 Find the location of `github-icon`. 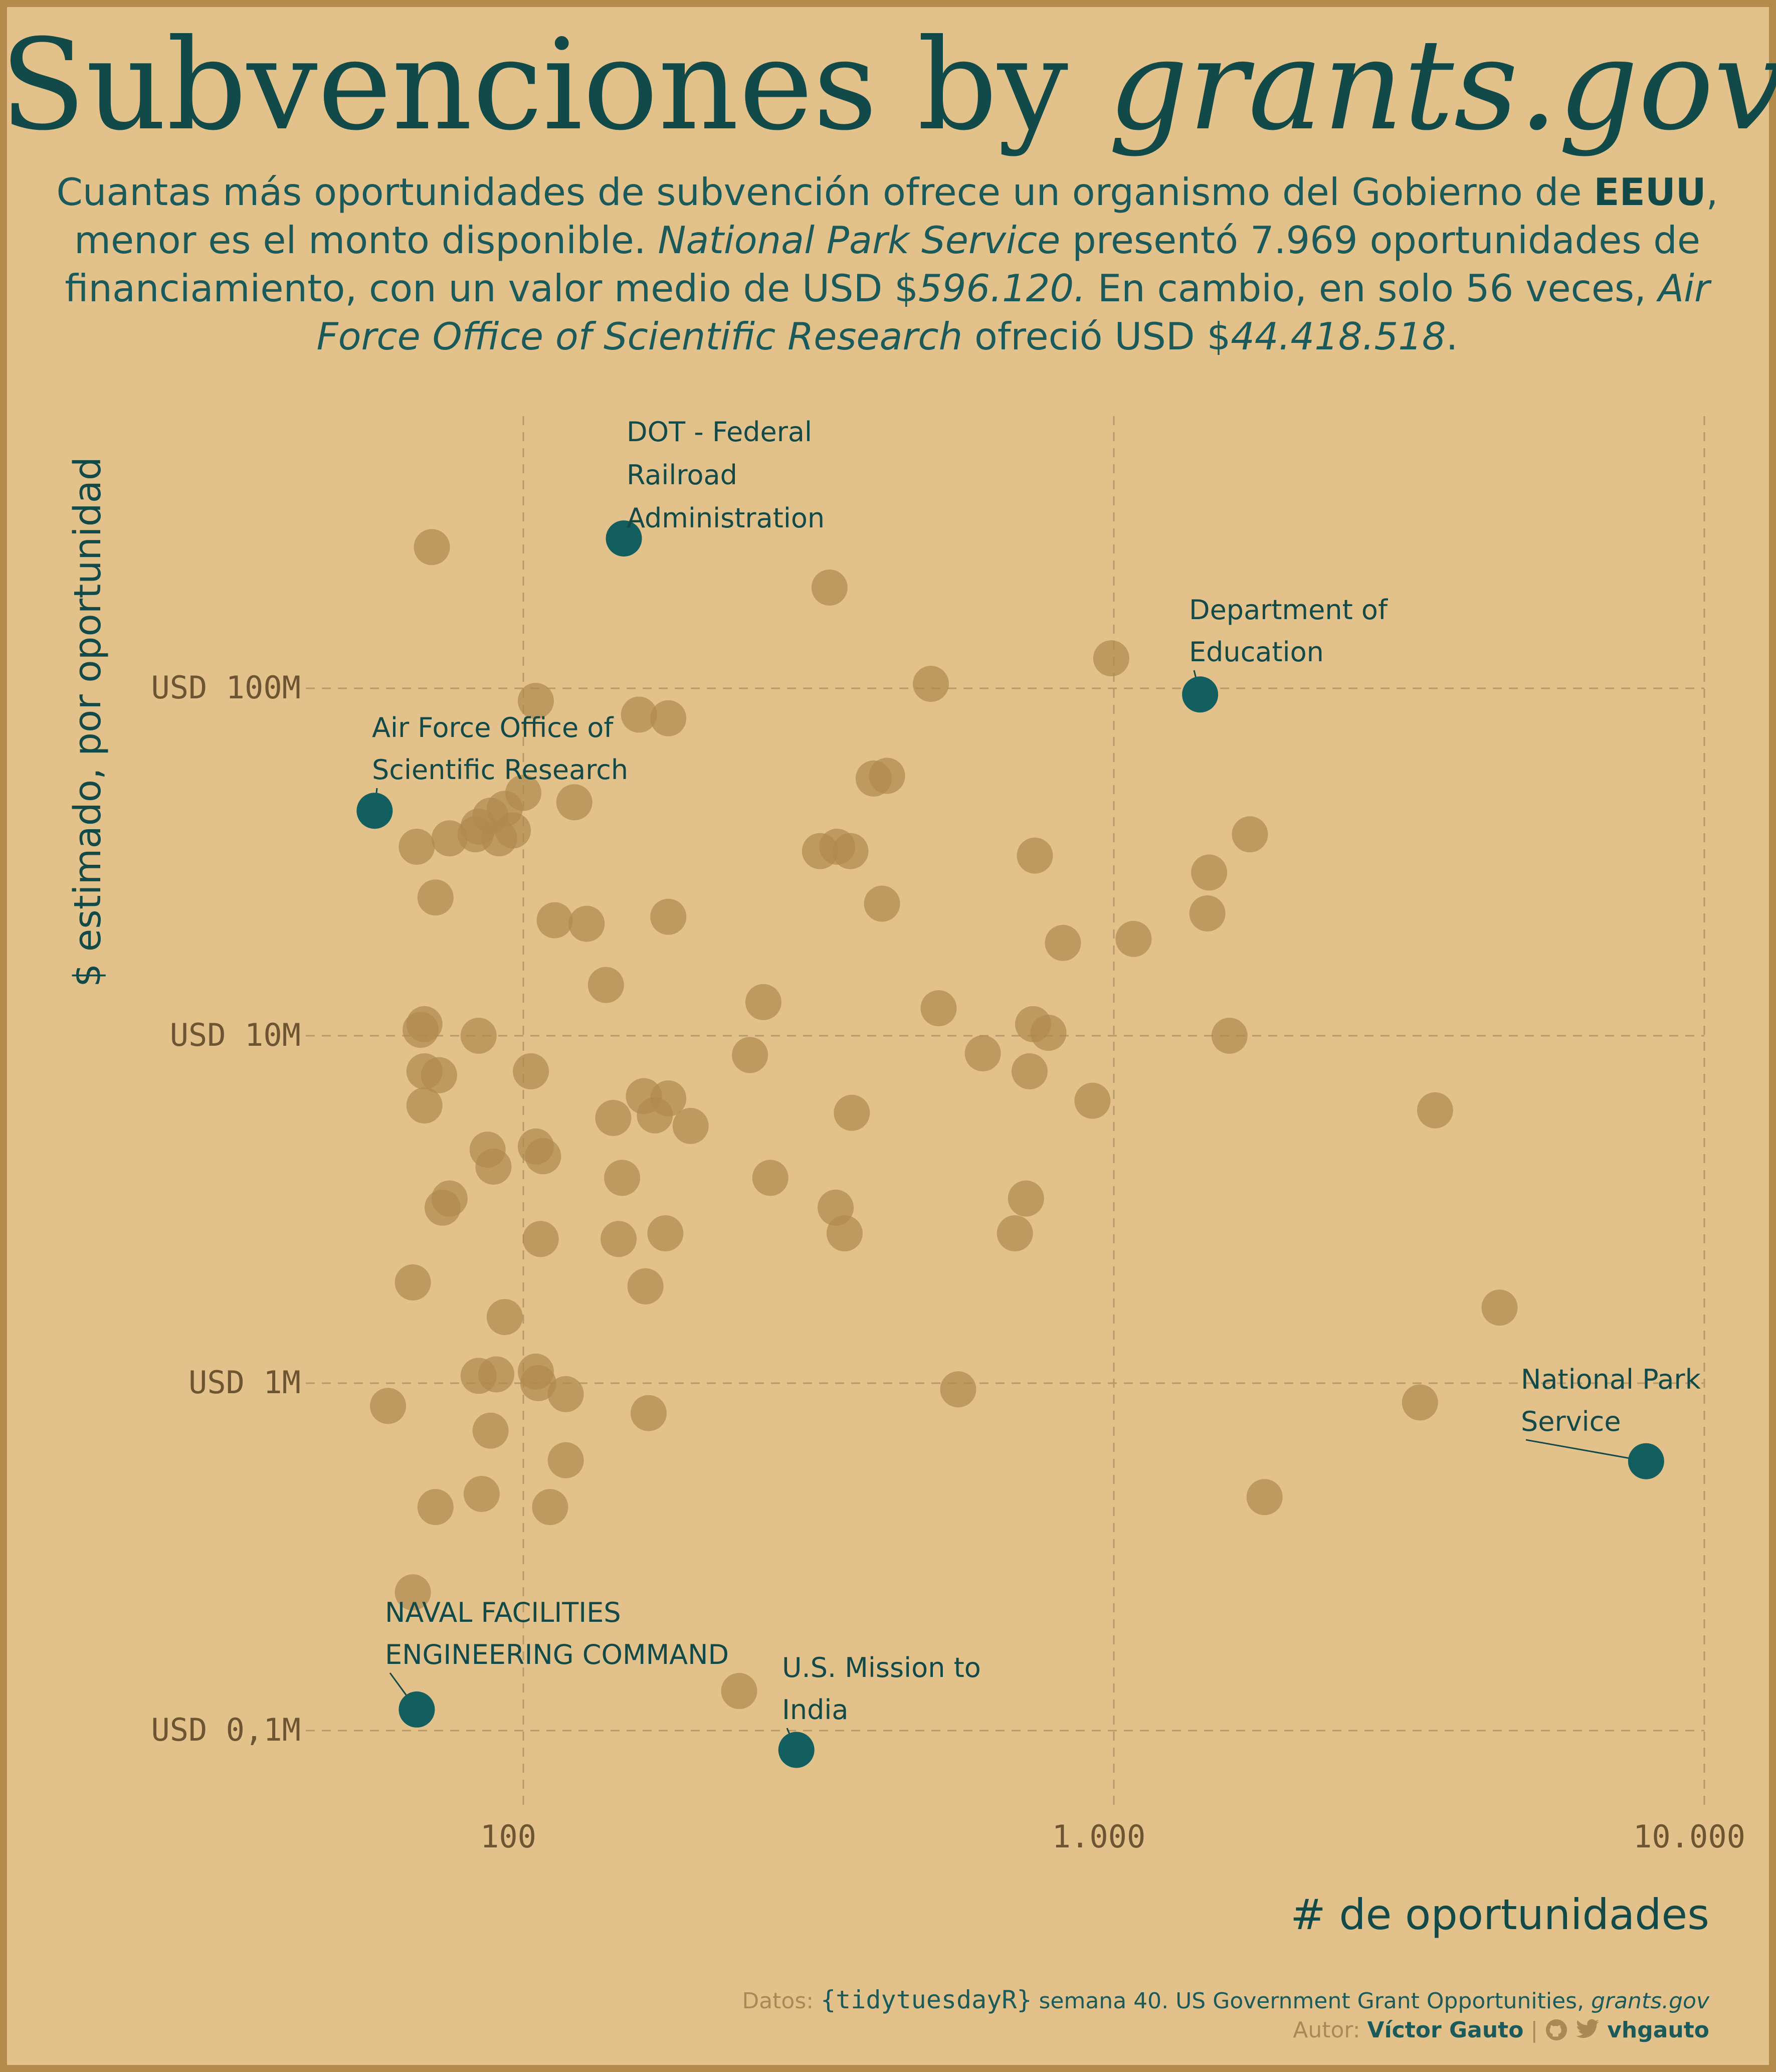

github-icon is located at coordinates (1556, 2029).